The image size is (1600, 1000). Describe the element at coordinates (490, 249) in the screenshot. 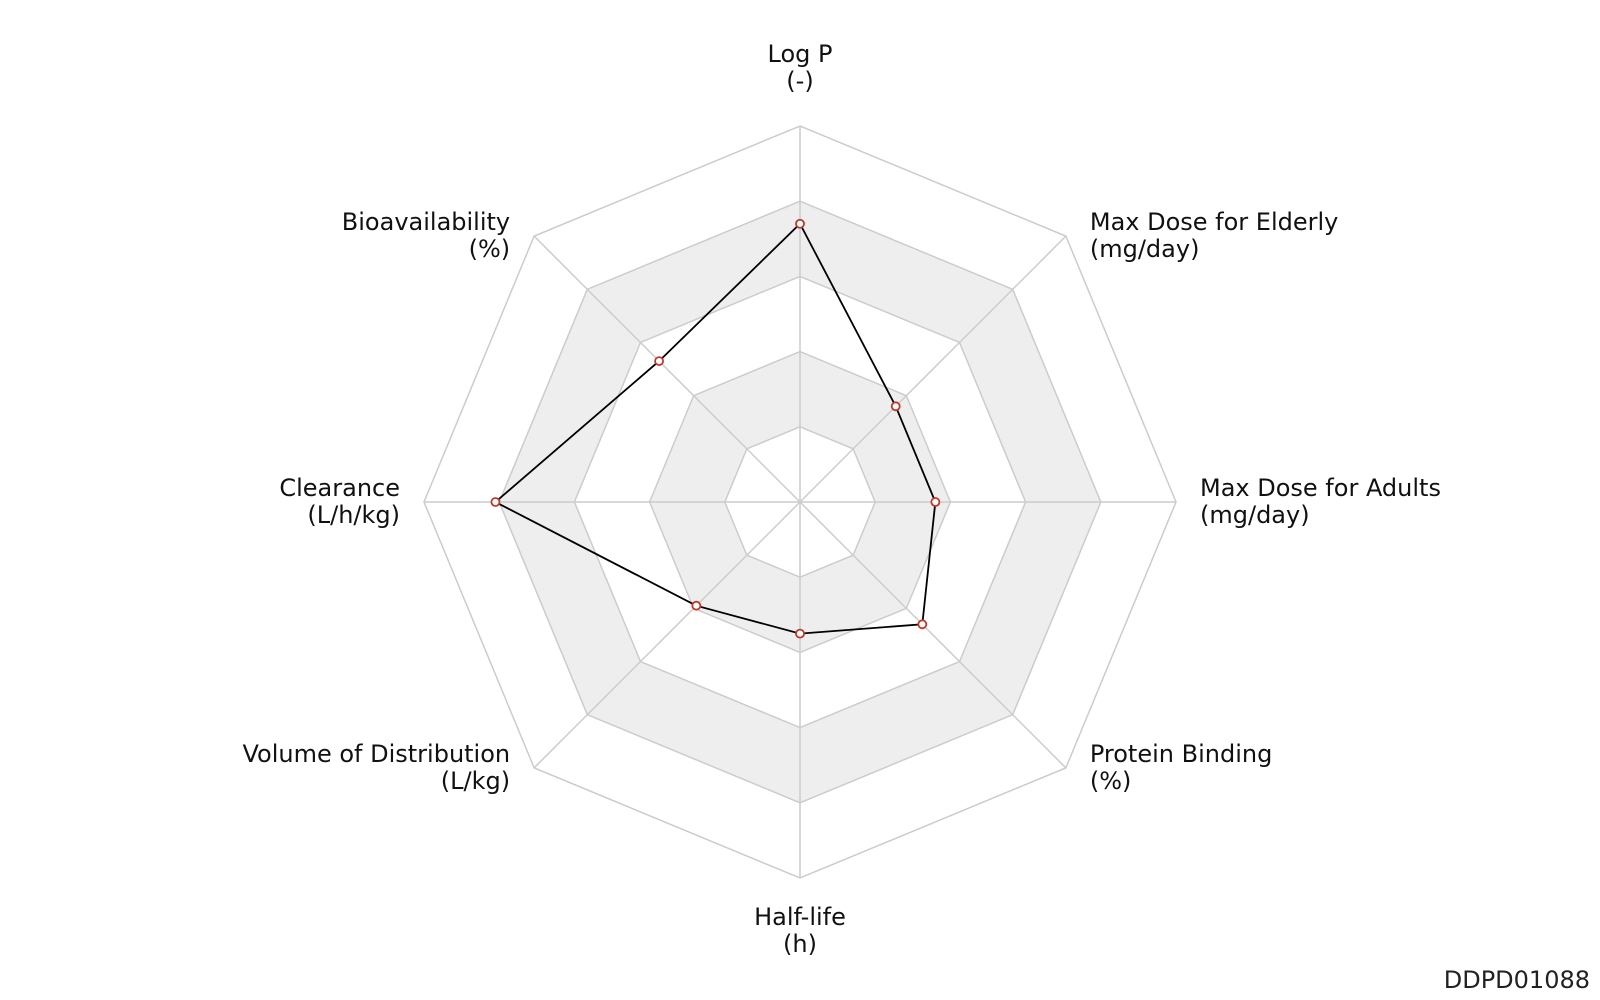

I see `axis-unit-8: (%)` at that location.